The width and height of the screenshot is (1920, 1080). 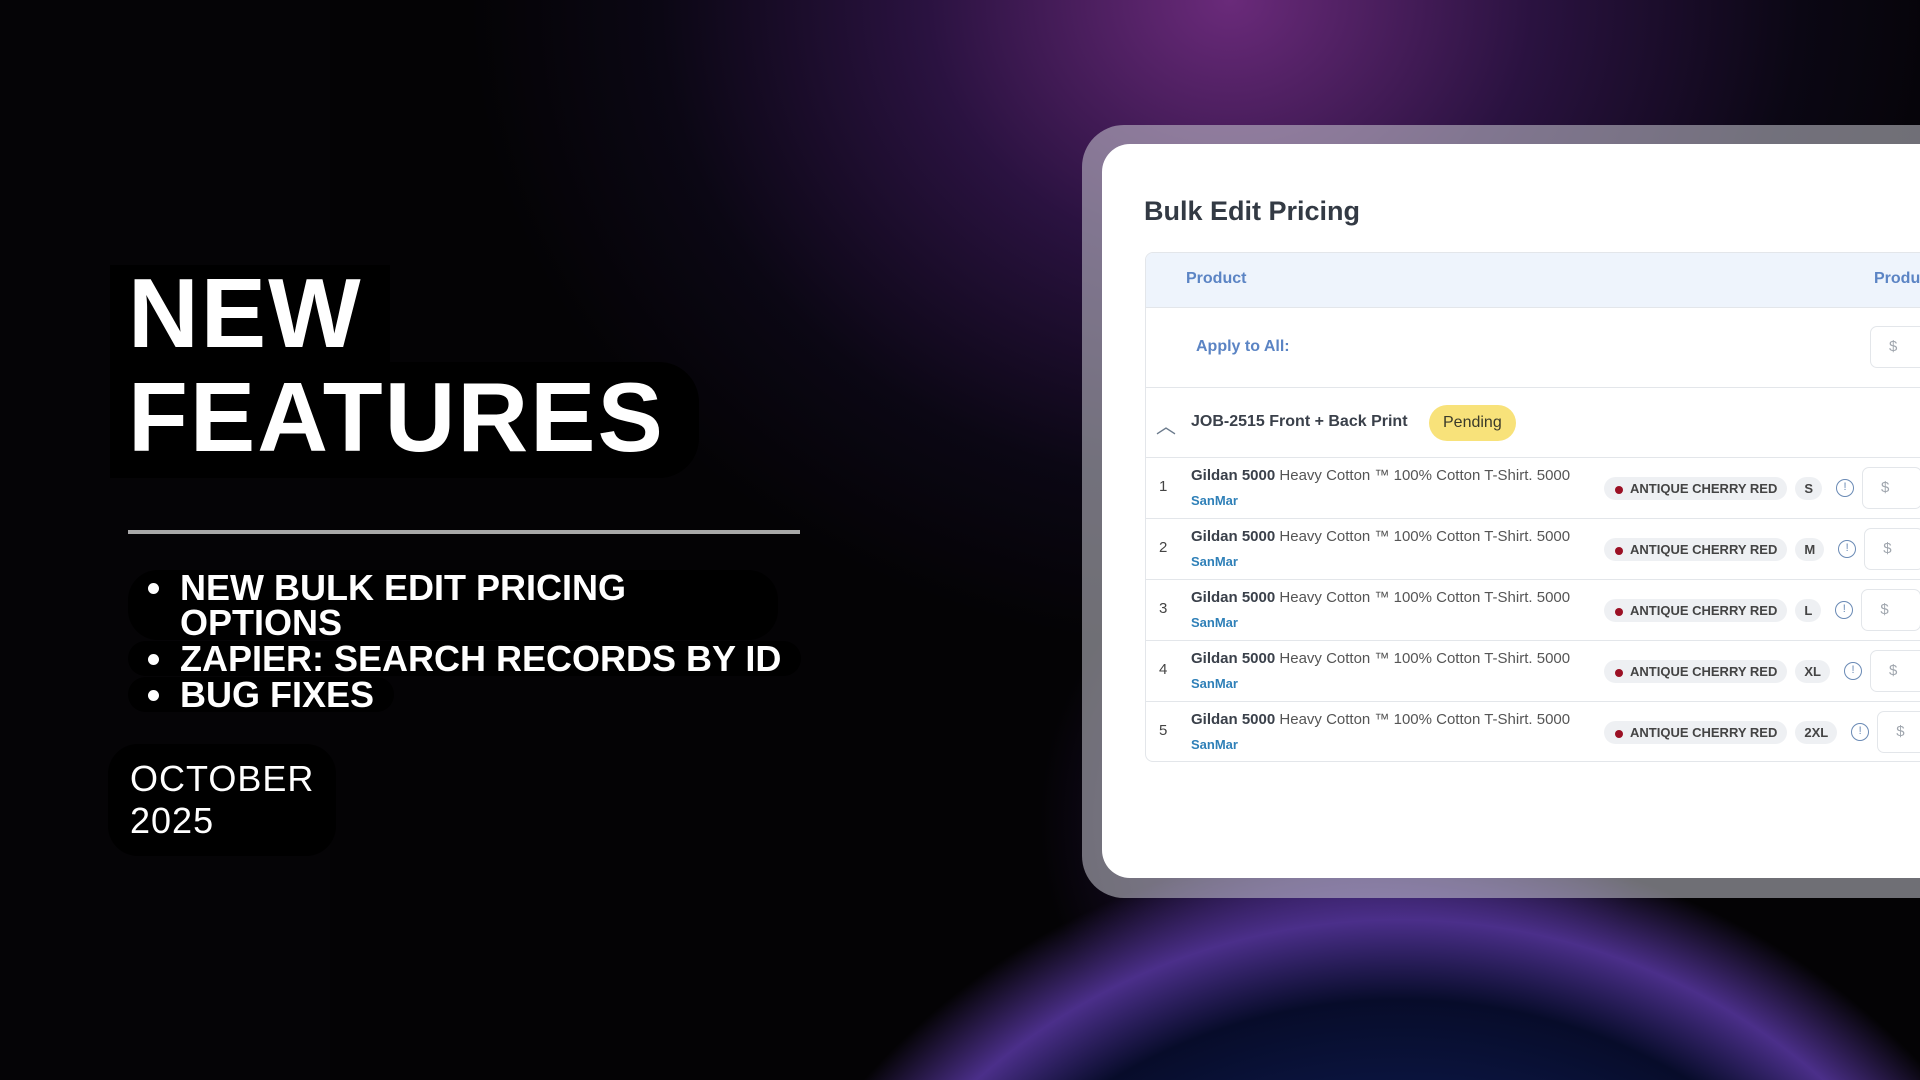 I want to click on row-index: 5, so click(x=1163, y=730).